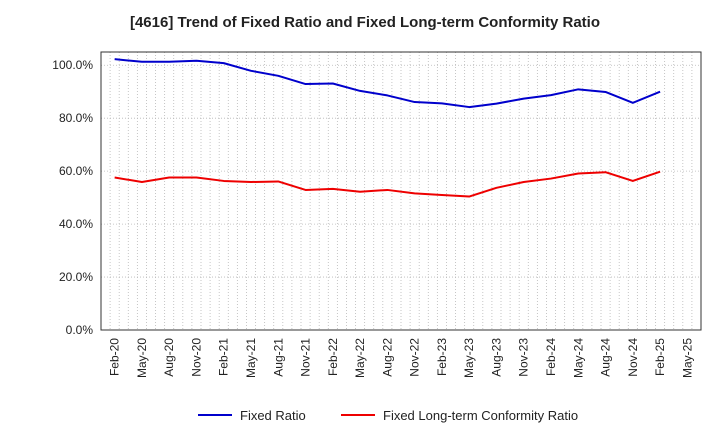 Image resolution: width=720 pixels, height=440 pixels. What do you see at coordinates (360, 358) in the screenshot?
I see `x-tick-label: May-22` at bounding box center [360, 358].